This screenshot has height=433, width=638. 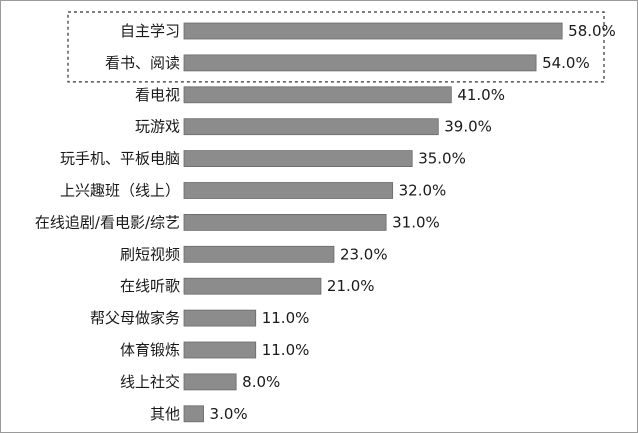 I want to click on category-label: 帮父母做家务, so click(x=135, y=318).